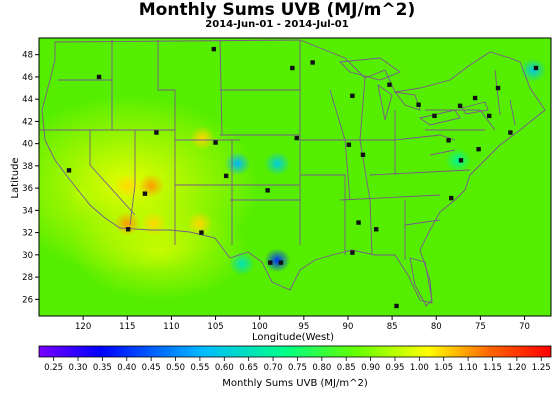 This screenshot has height=400, width=554. Describe the element at coordinates (27, 256) in the screenshot. I see `lat-tick-label: 30` at that location.